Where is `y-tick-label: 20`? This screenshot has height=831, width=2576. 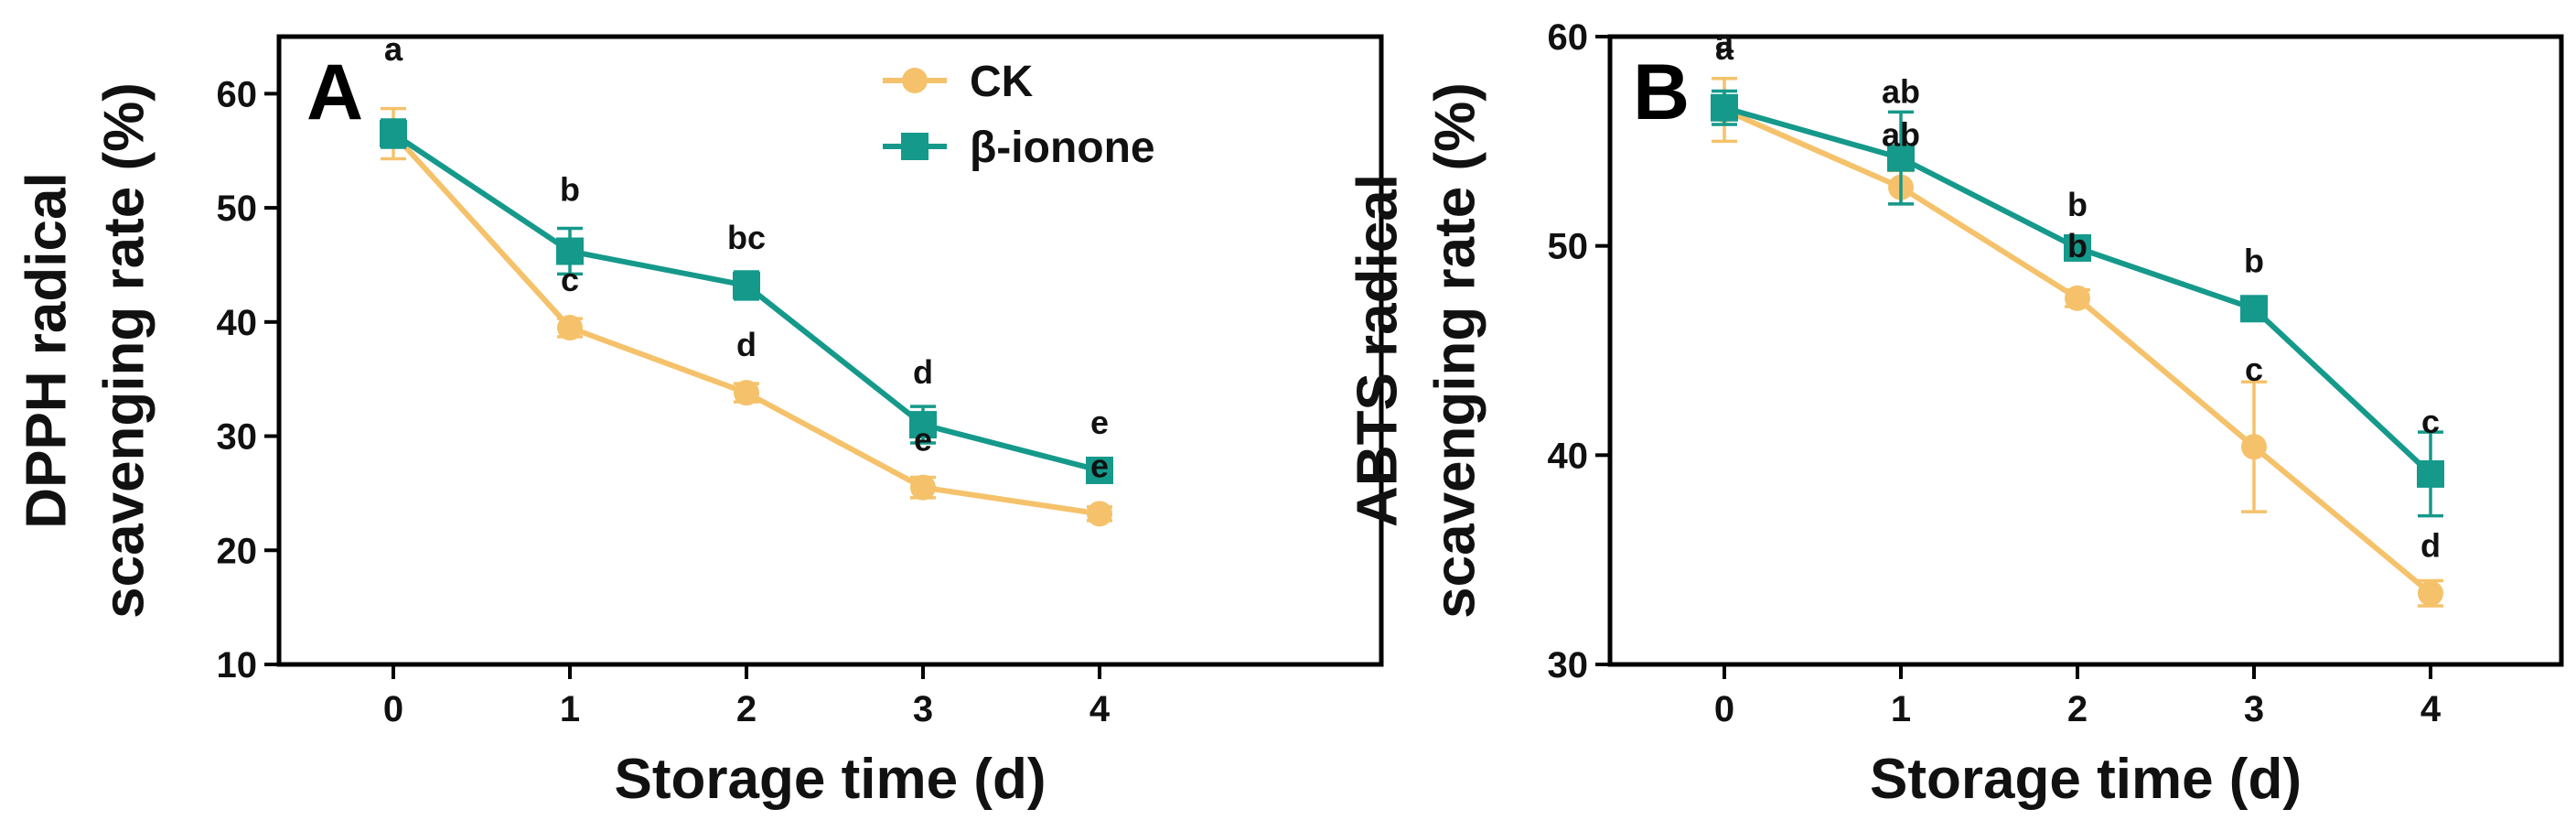 y-tick-label: 20 is located at coordinates (238, 551).